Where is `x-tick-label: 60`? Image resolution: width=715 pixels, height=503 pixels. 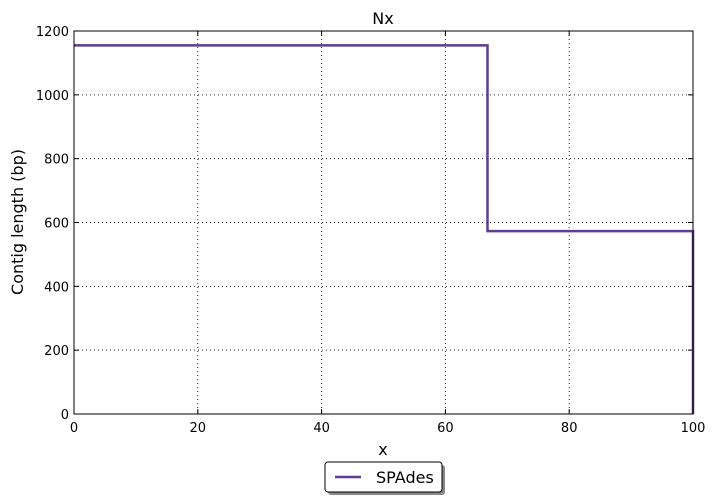 x-tick-label: 60 is located at coordinates (445, 428).